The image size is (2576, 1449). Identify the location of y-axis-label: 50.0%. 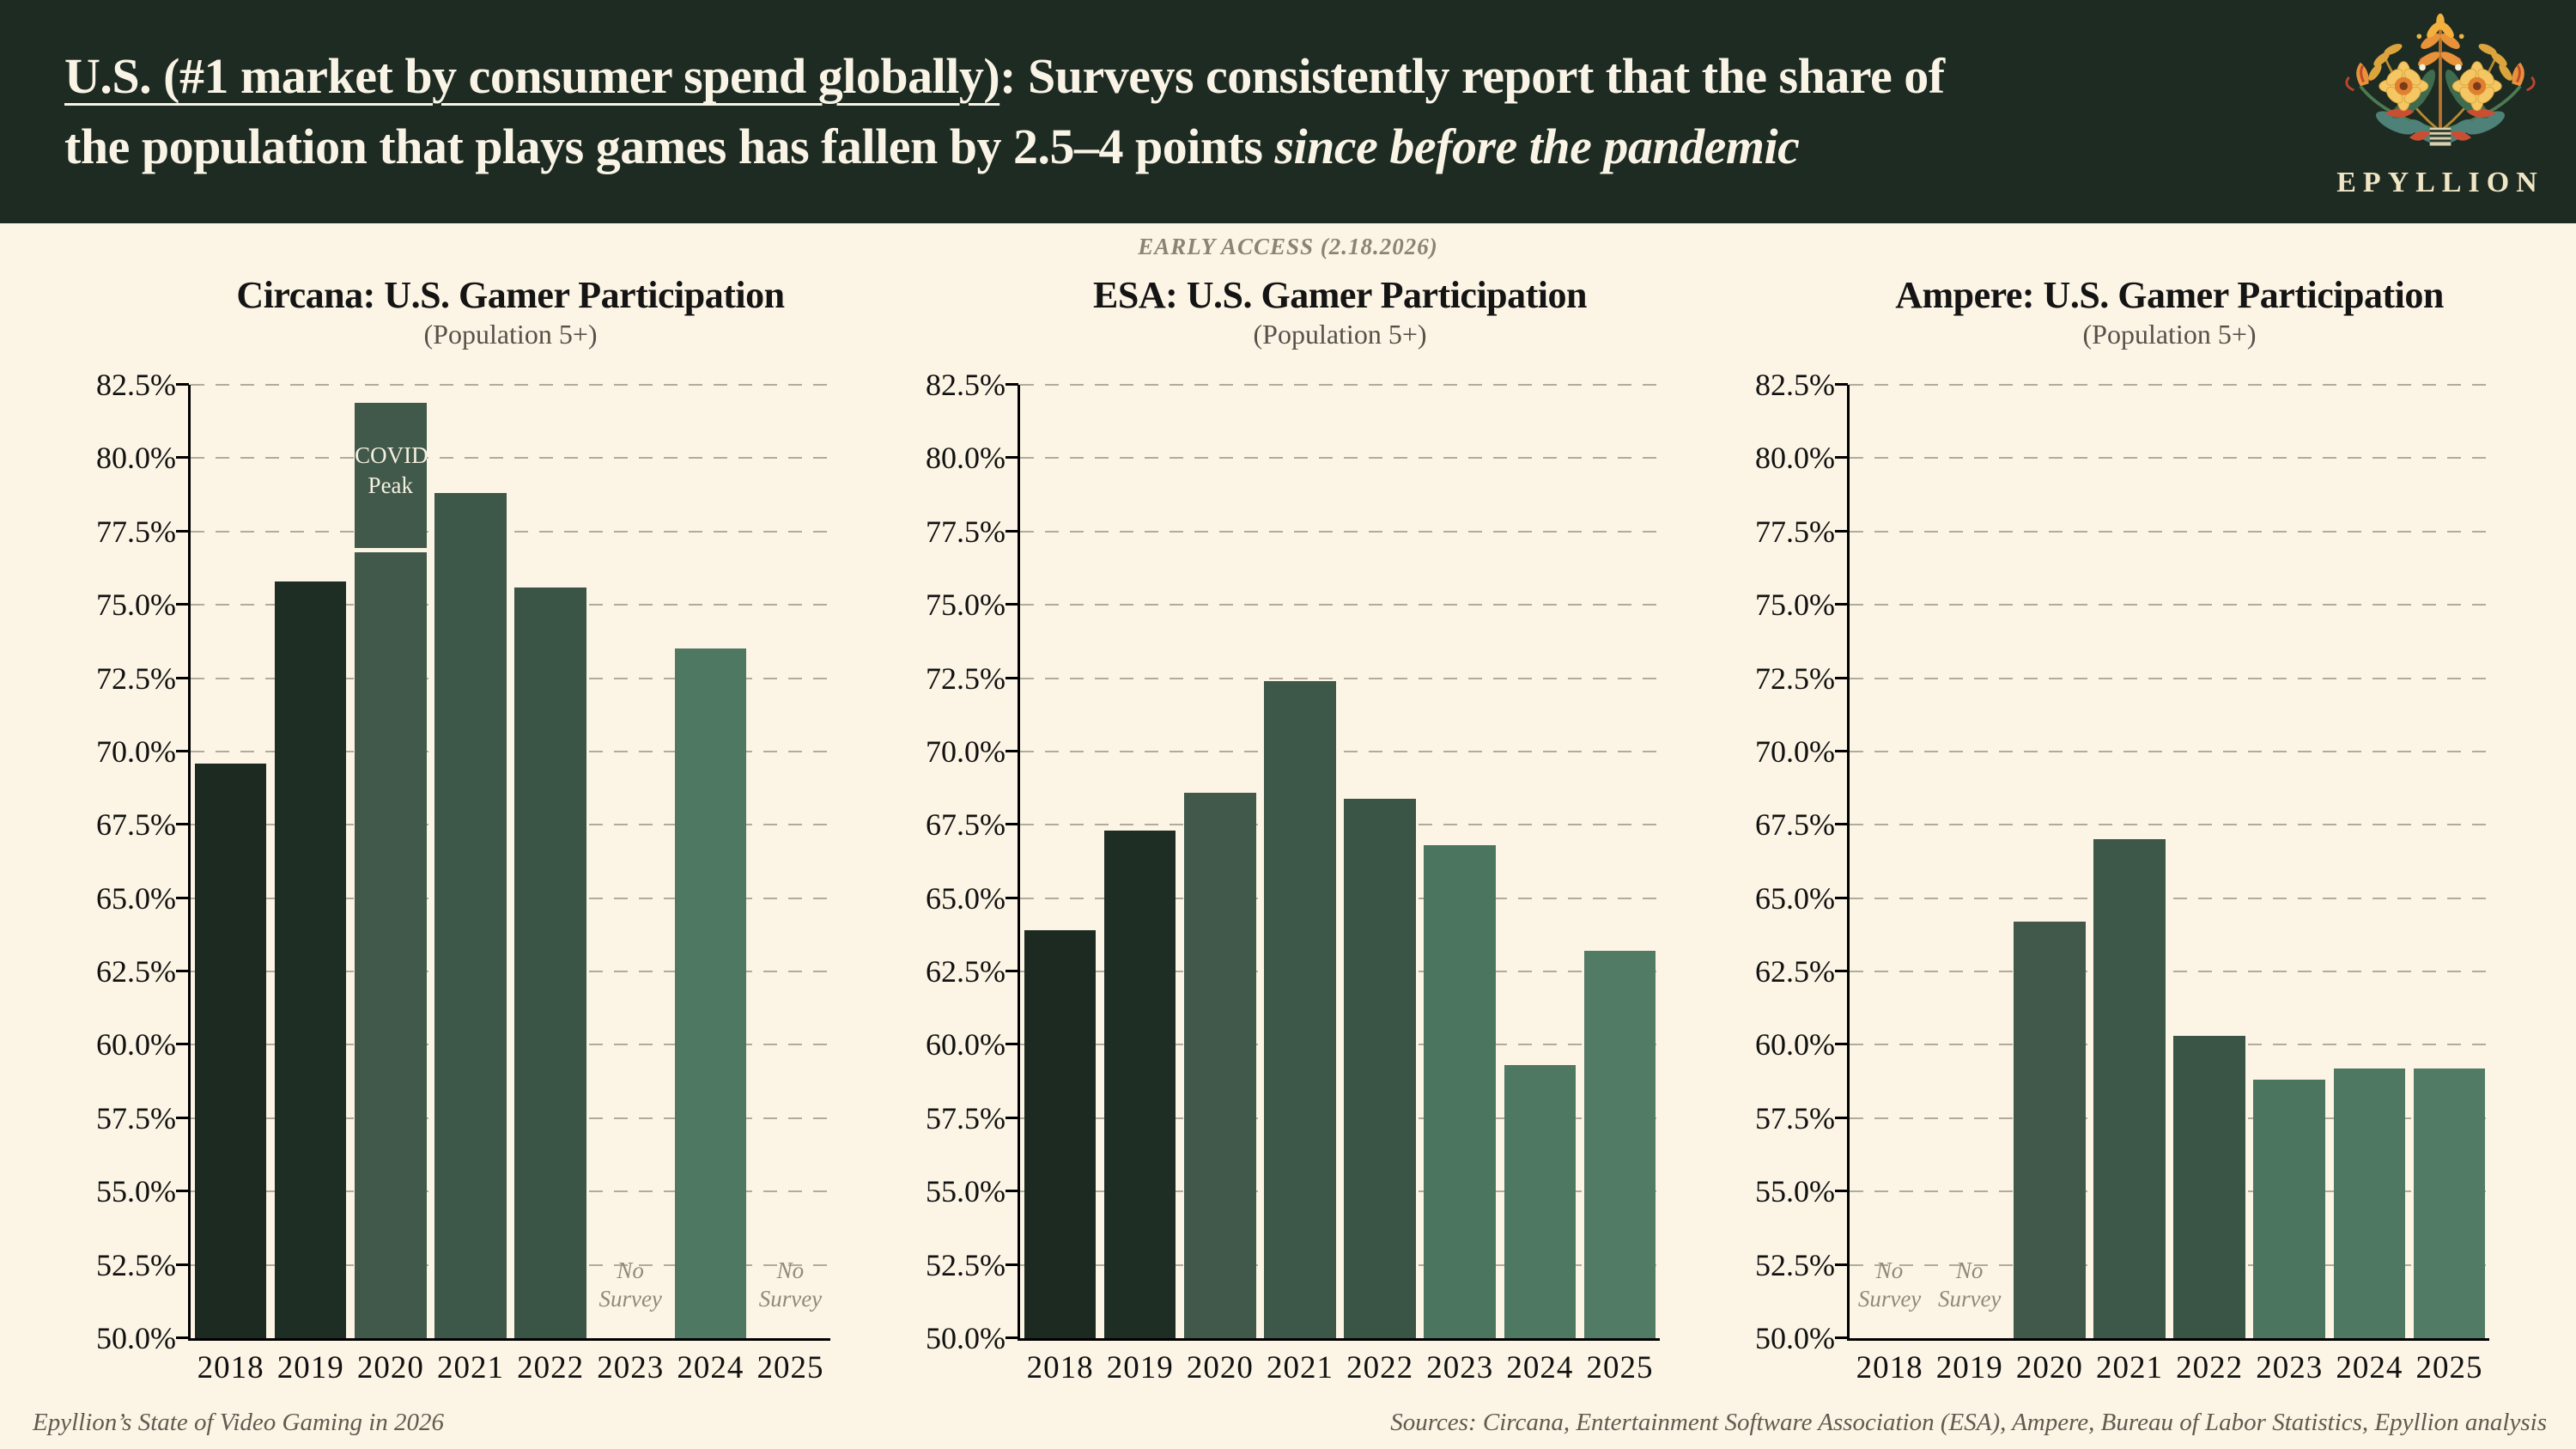
(1795, 1338).